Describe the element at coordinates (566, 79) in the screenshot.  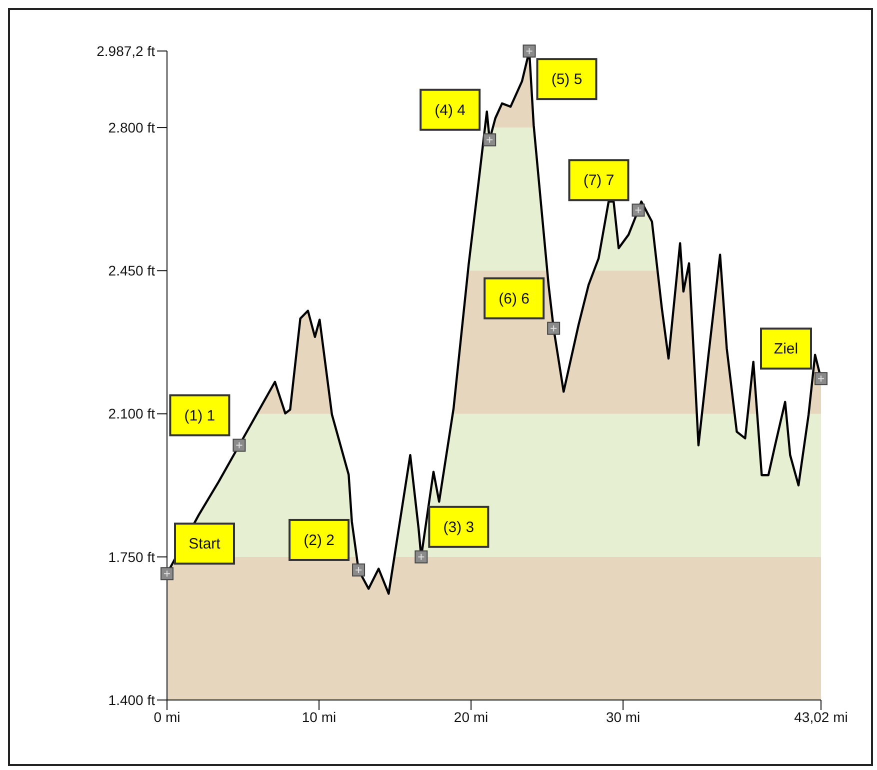
I see `annotation: (5) 5` at that location.